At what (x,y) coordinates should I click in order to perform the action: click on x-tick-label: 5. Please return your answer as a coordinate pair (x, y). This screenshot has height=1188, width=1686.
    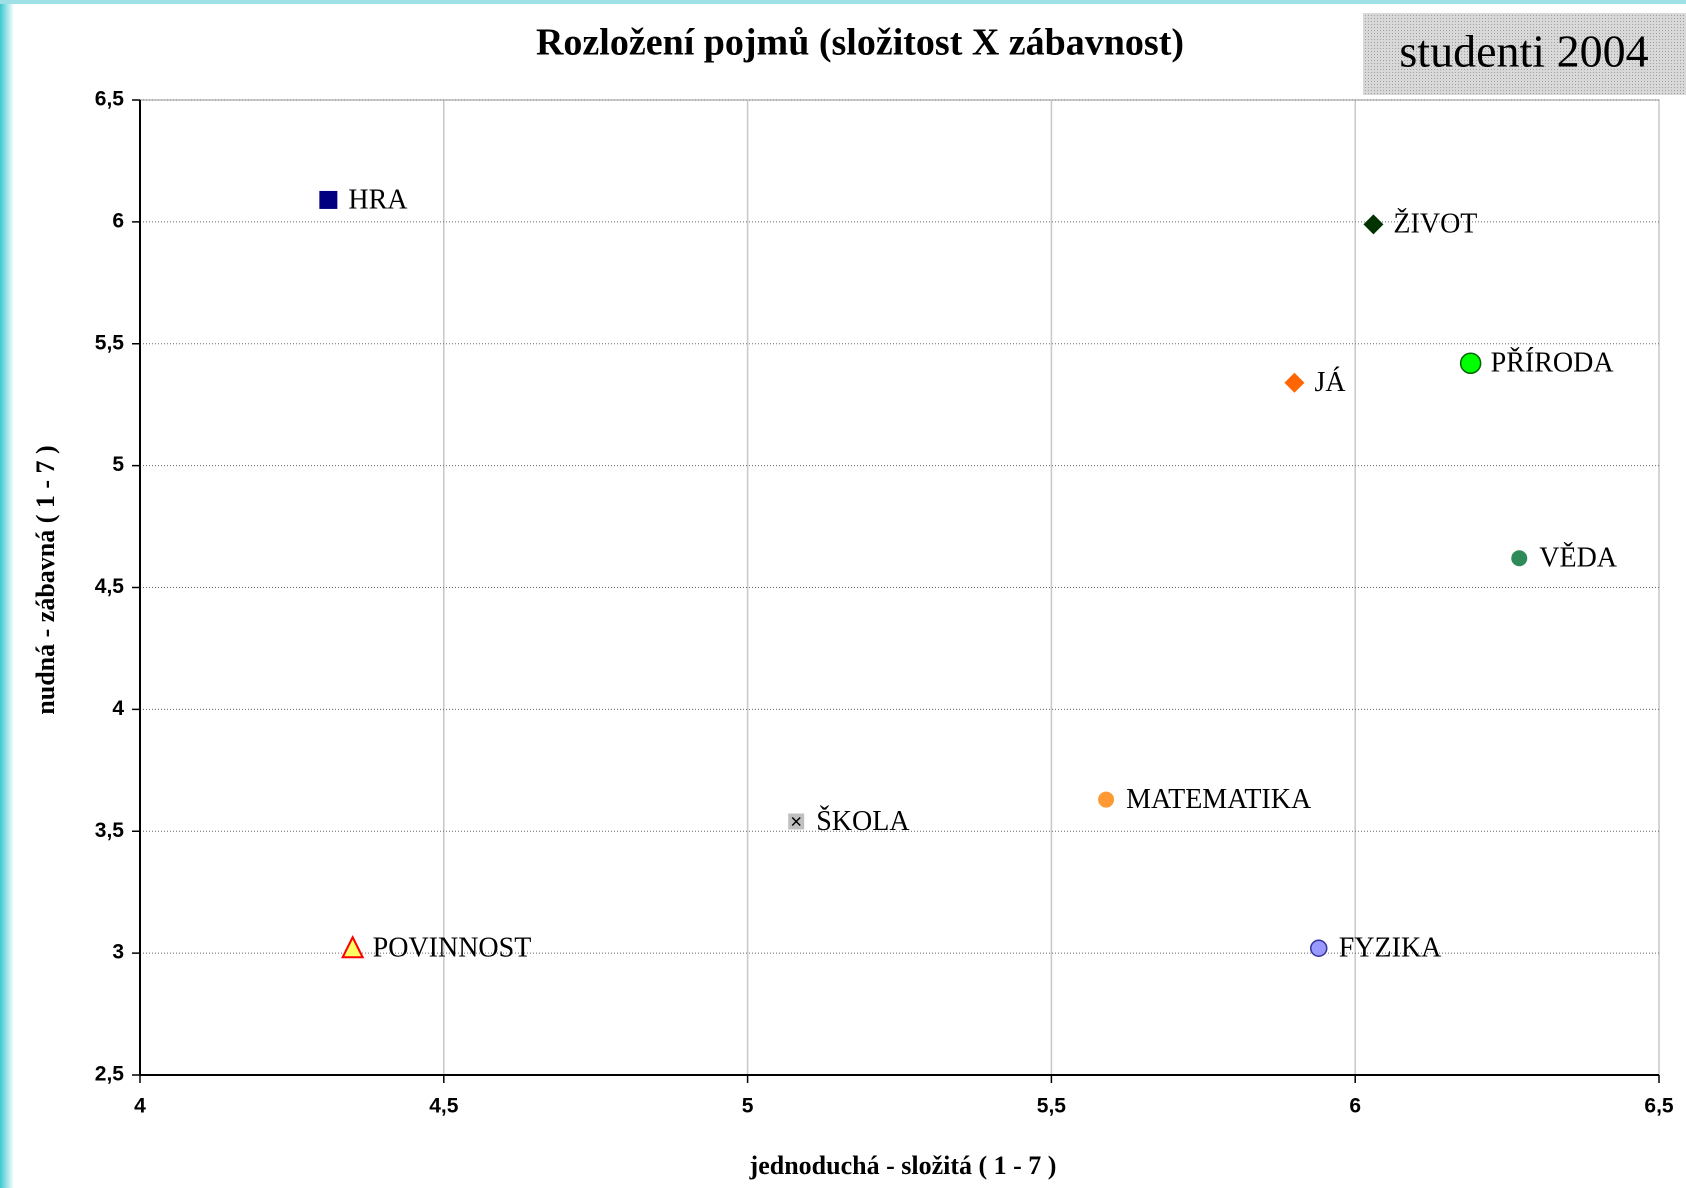
    Looking at the image, I should click on (748, 1106).